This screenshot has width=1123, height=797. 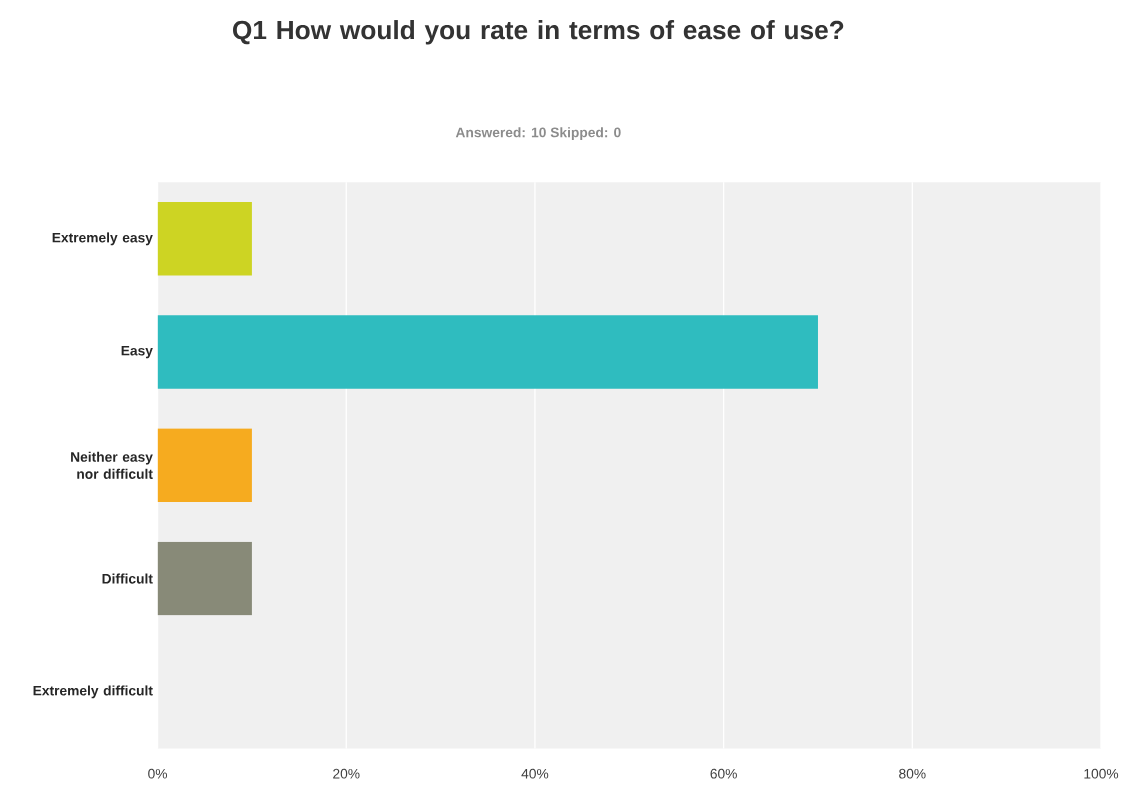 I want to click on y-tick-label: Extremely difficult, so click(x=93, y=692).